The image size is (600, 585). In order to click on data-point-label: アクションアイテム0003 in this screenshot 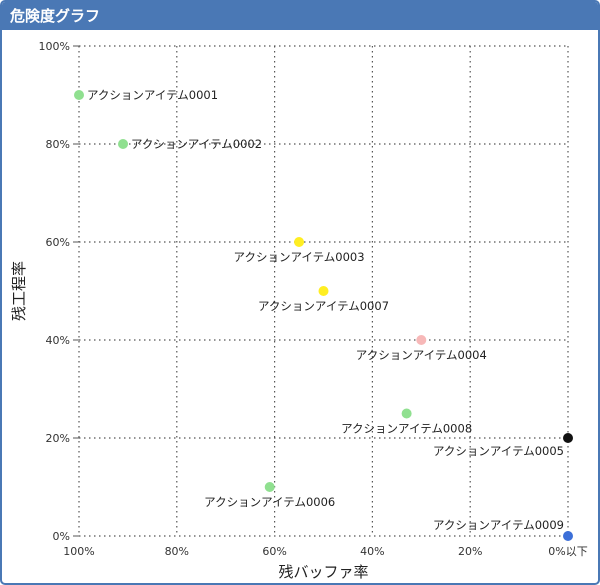, I will do `click(299, 257)`.